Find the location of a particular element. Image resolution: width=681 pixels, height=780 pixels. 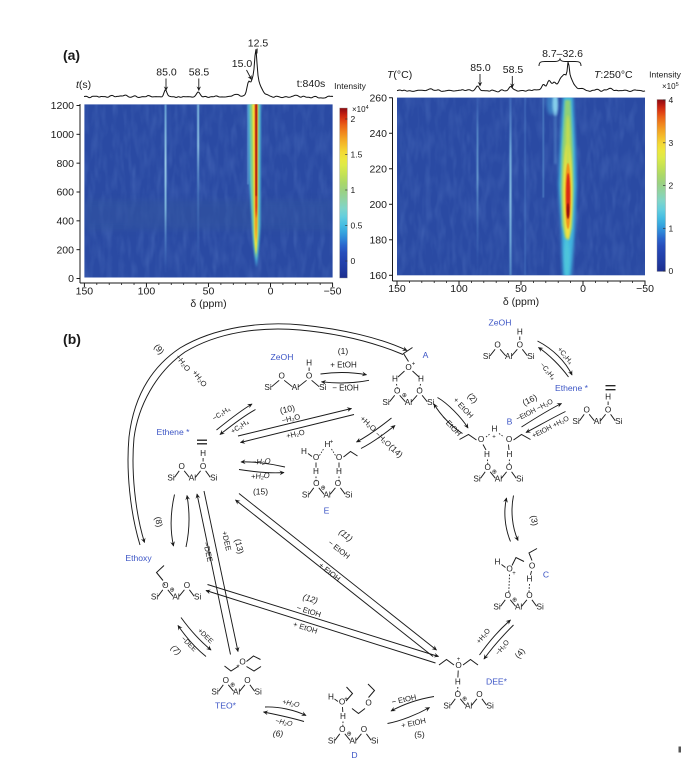

svg-text: 58.5 is located at coordinates (199, 73).